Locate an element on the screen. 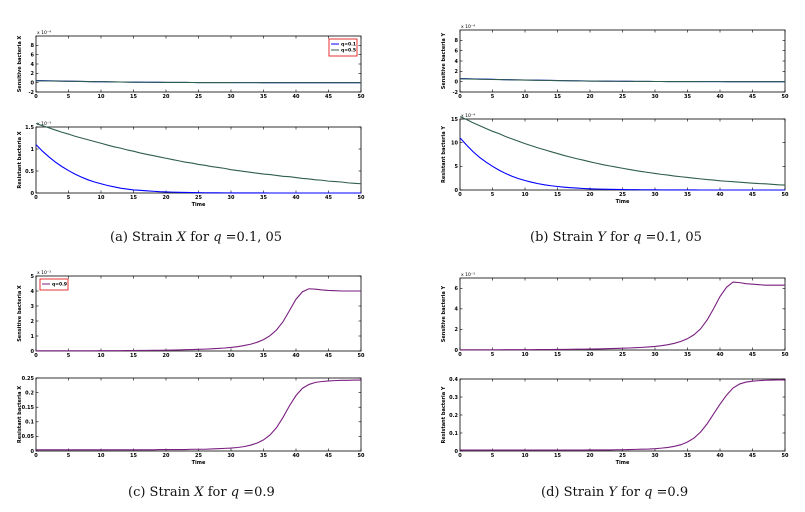 Image resolution: width=805 pixels, height=512 pixels. caption-c-var: X is located at coordinates (199, 492).